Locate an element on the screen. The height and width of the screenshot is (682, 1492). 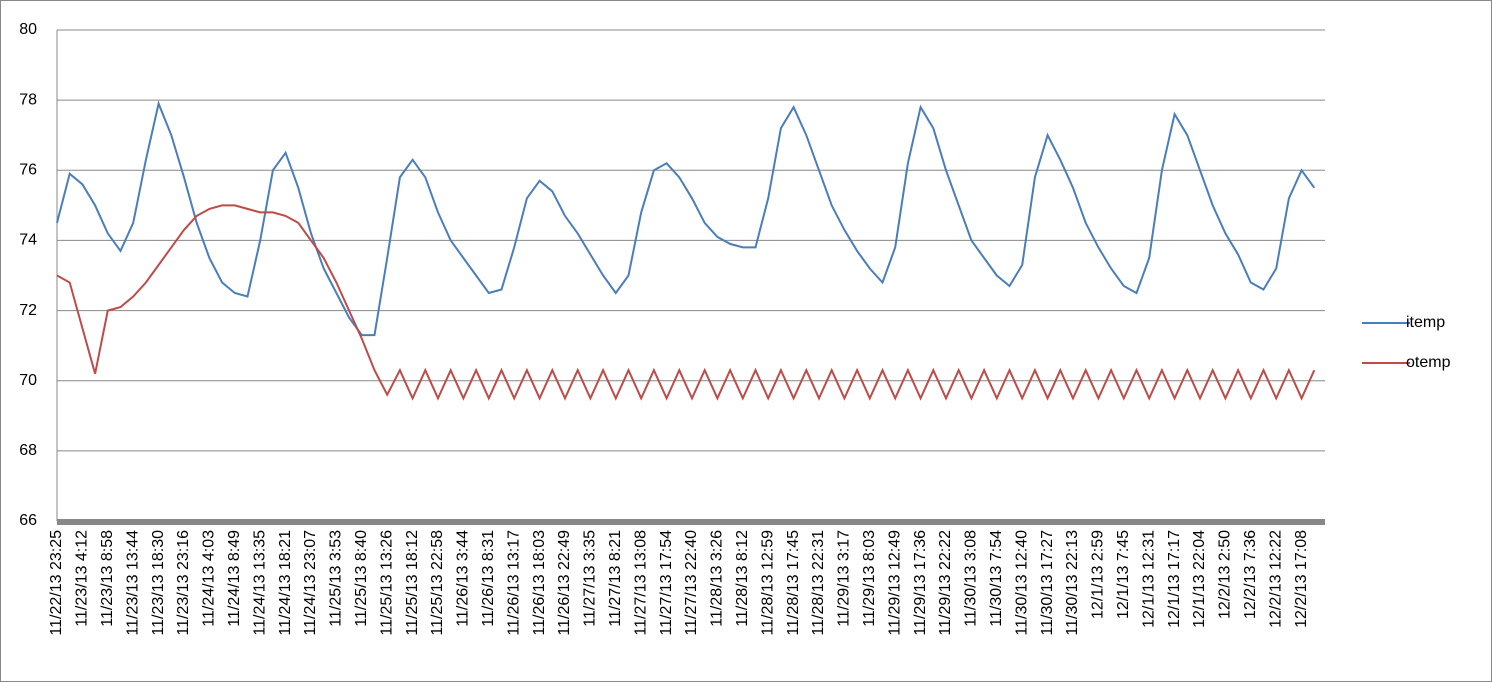
x-tick-label: 11/23/13 4:12 is located at coordinates (82, 578).